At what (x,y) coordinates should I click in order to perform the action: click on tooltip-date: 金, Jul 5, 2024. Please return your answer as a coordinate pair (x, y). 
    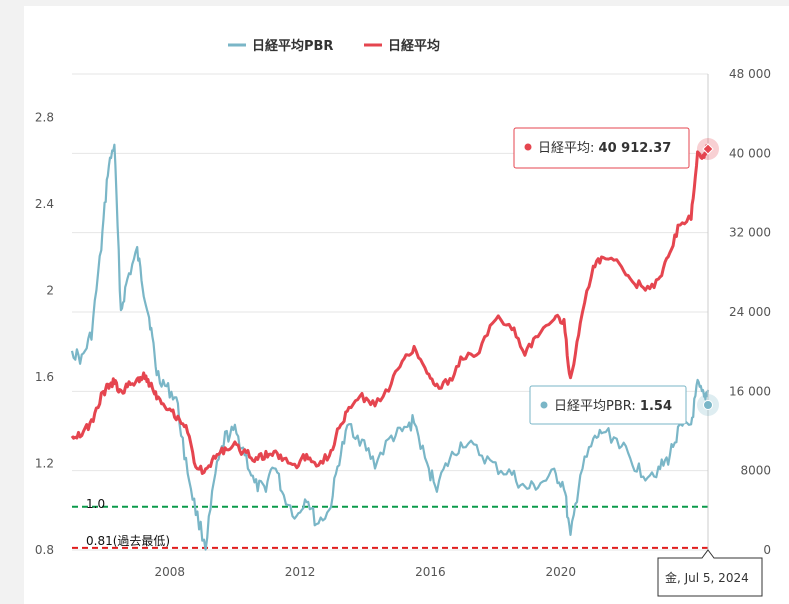
    Looking at the image, I should click on (710, 573).